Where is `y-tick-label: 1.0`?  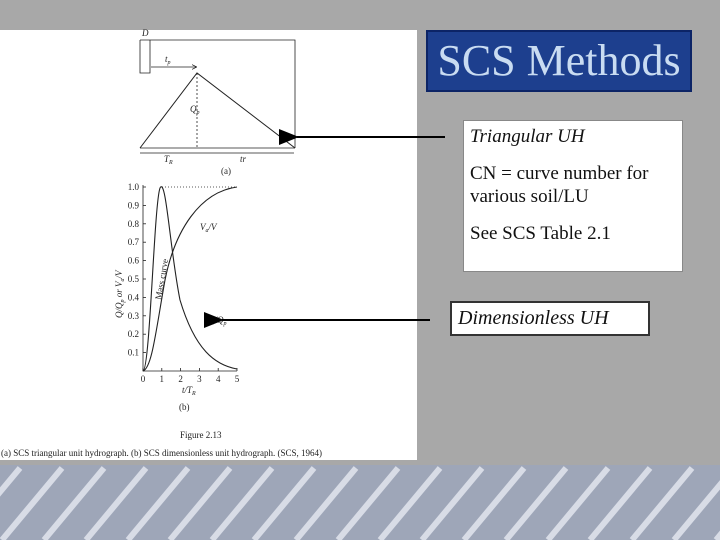 y-tick-label: 1.0 is located at coordinates (134, 187).